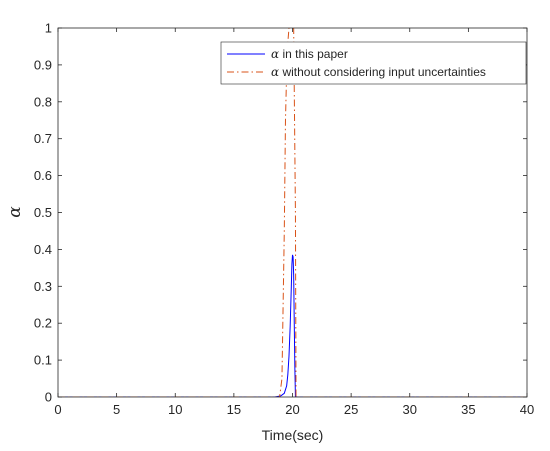 This screenshot has width=550, height=451. I want to click on x-axis-label: Time(sec), so click(293, 435).